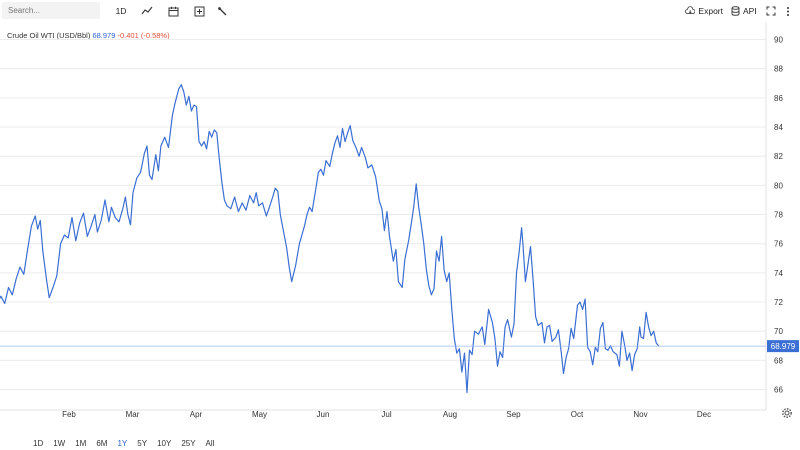 The width and height of the screenshot is (800, 450). Describe the element at coordinates (400, 11) in the screenshot. I see `toolbar: 1D Export API` at that location.